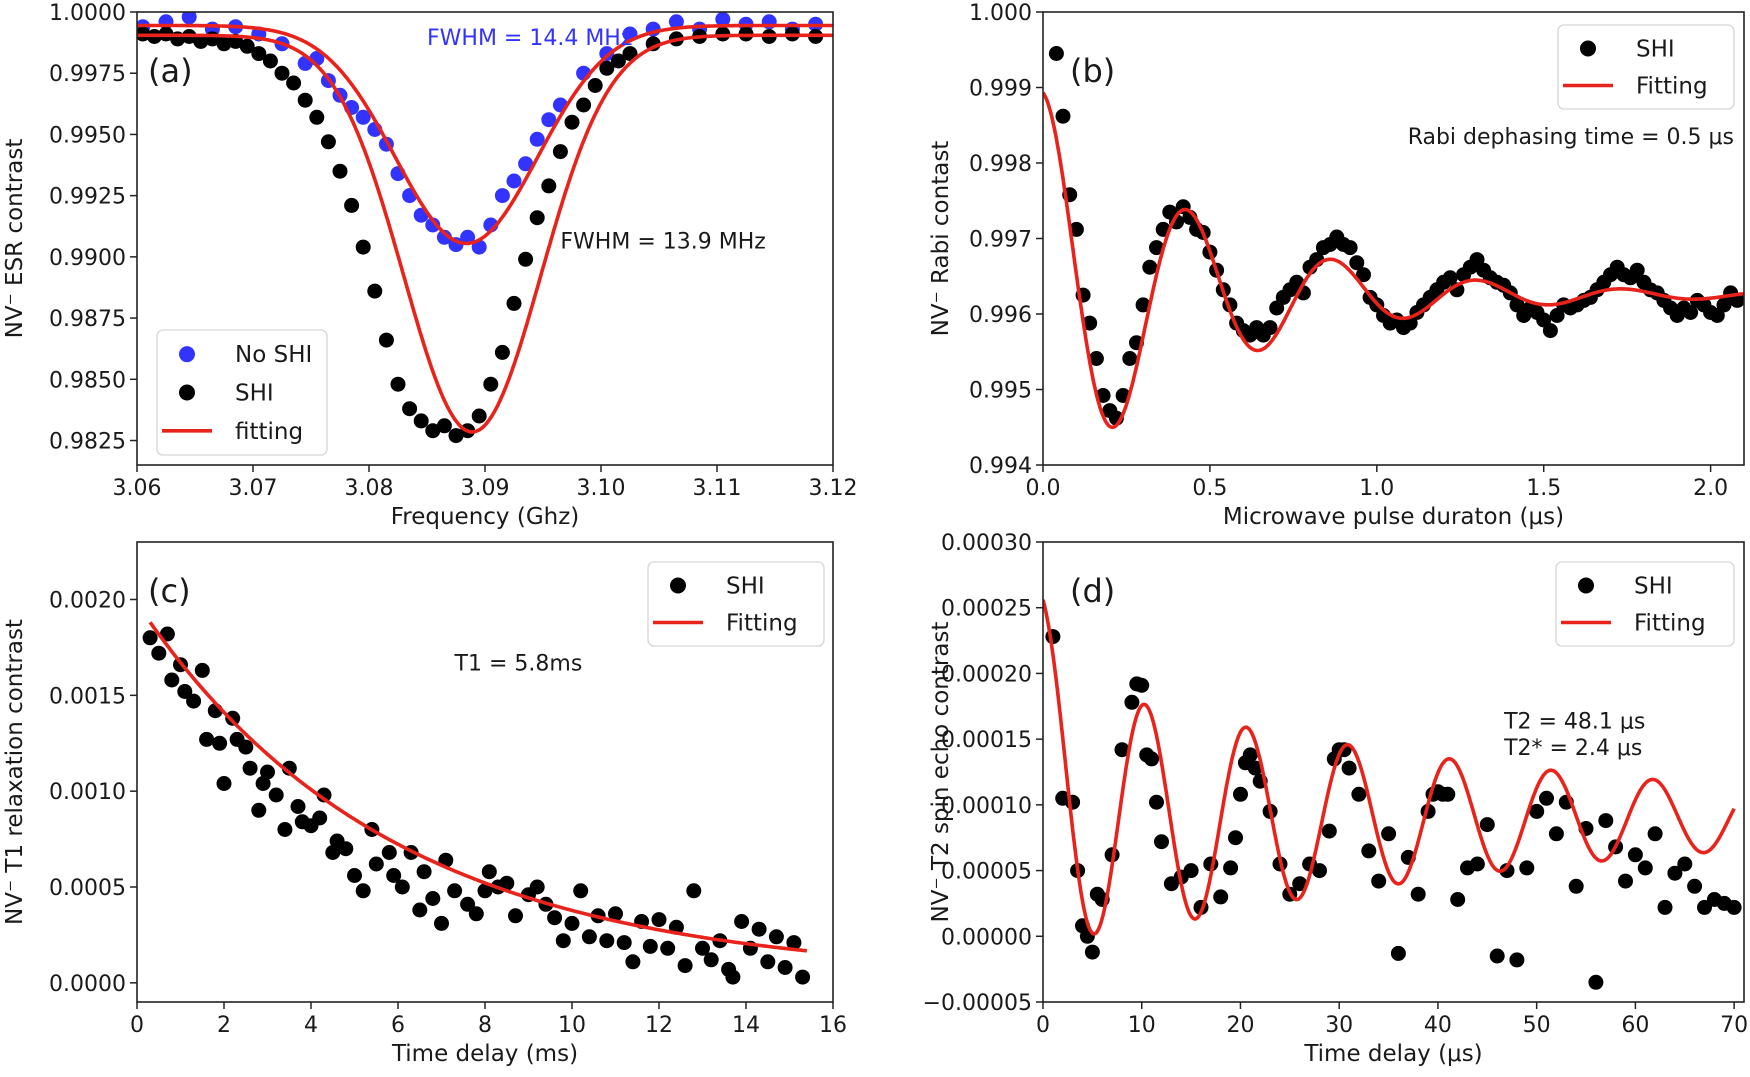 This screenshot has width=1750, height=1077. What do you see at coordinates (253, 488) in the screenshot?
I see `x-tick-label: 3.07` at bounding box center [253, 488].